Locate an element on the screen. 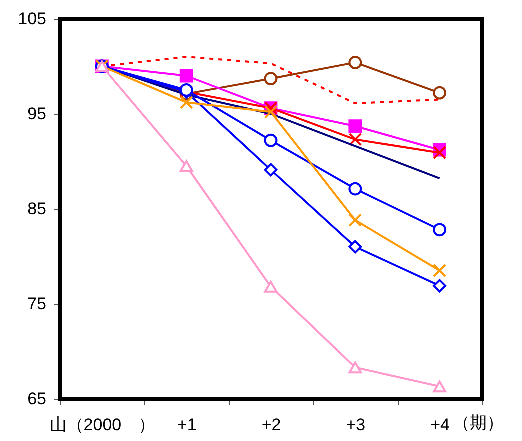 The height and width of the screenshot is (441, 522). x-axis-title: （期） is located at coordinates (478, 423).